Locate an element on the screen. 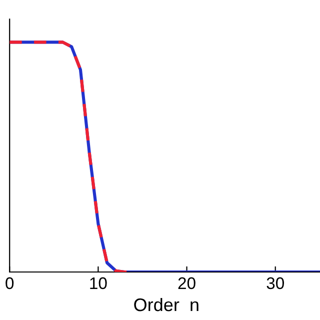 The image size is (320, 320). x-axis-title: Order n is located at coordinates (166, 305).